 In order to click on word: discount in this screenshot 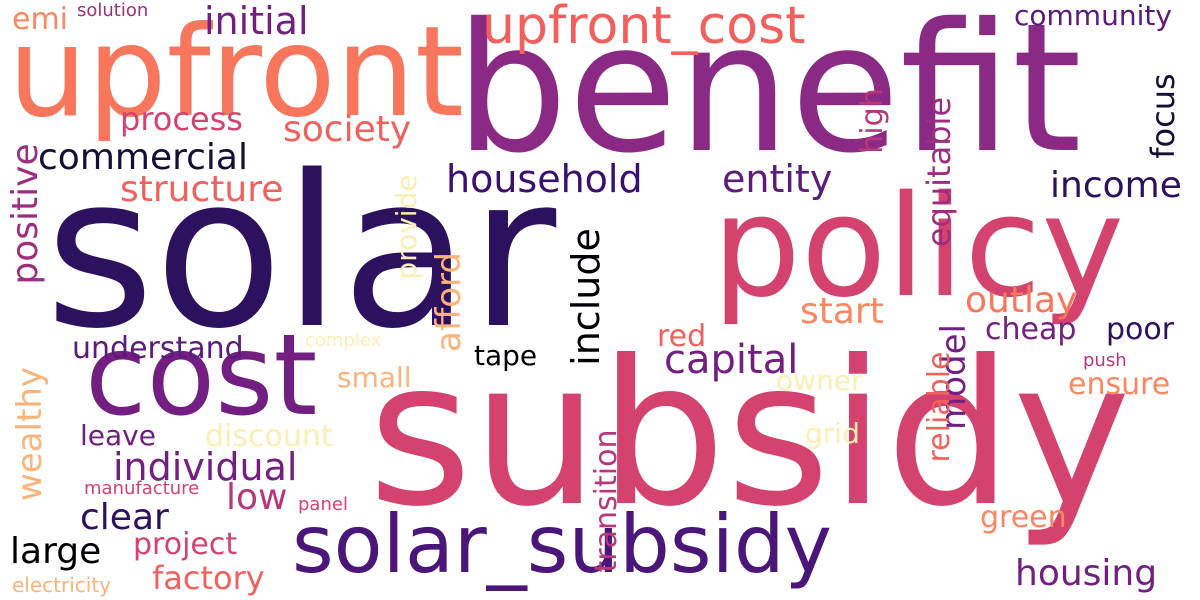, I will do `click(269, 436)`.